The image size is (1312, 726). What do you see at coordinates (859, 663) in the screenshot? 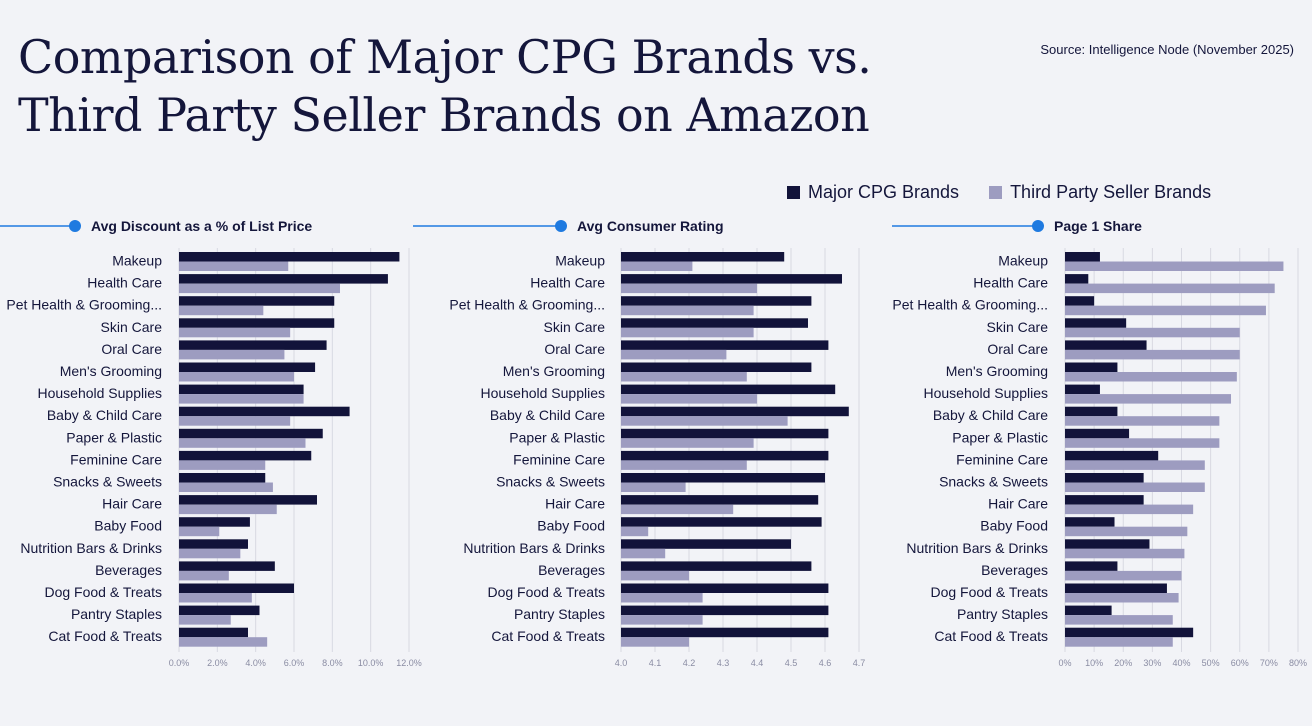
I see `tick-label: 4.7` at bounding box center [859, 663].